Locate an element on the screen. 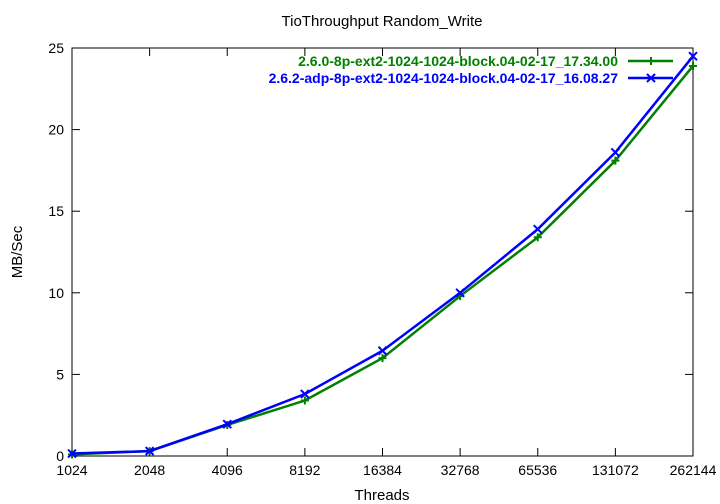 The height and width of the screenshot is (504, 720). chart-title: TioThroughput Random_Write is located at coordinates (382, 21).